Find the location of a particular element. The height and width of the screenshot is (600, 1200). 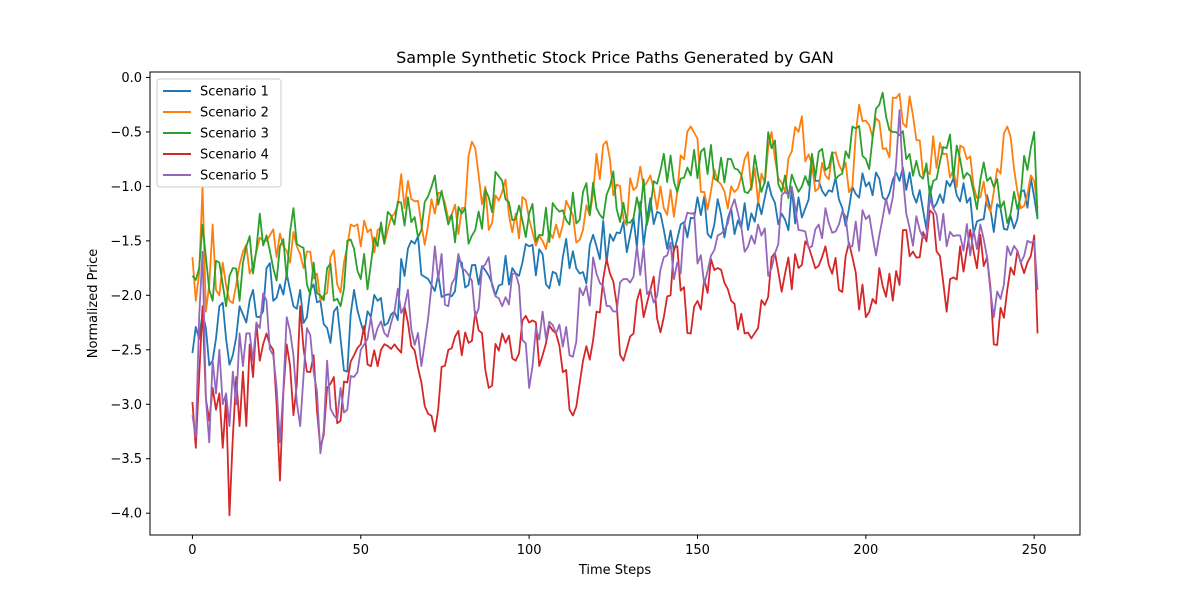

y-tick-label: −2.0 is located at coordinates (126, 296).